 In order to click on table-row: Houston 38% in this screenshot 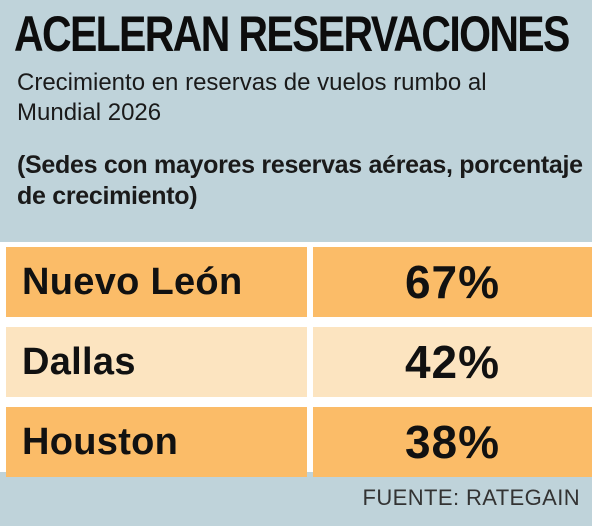, I will do `click(296, 442)`.